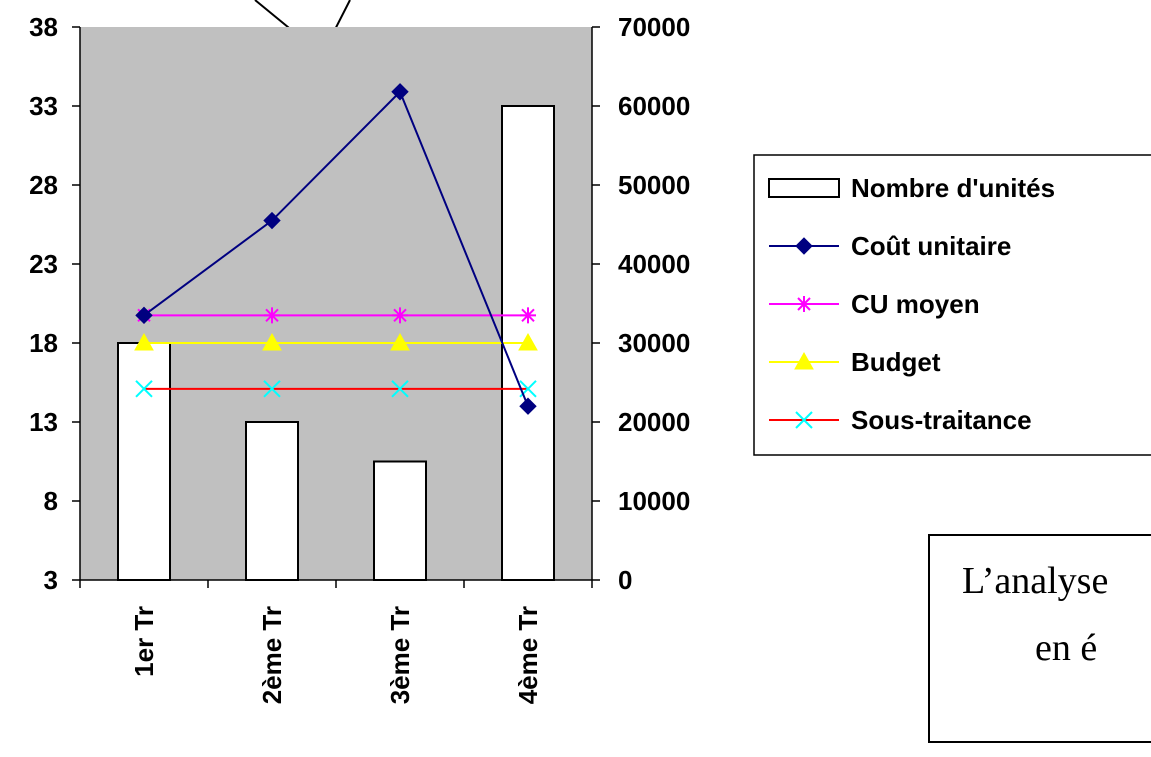 The height and width of the screenshot is (757, 1151). What do you see at coordinates (43, 264) in the screenshot?
I see `left-axis-tick-label: 23` at bounding box center [43, 264].